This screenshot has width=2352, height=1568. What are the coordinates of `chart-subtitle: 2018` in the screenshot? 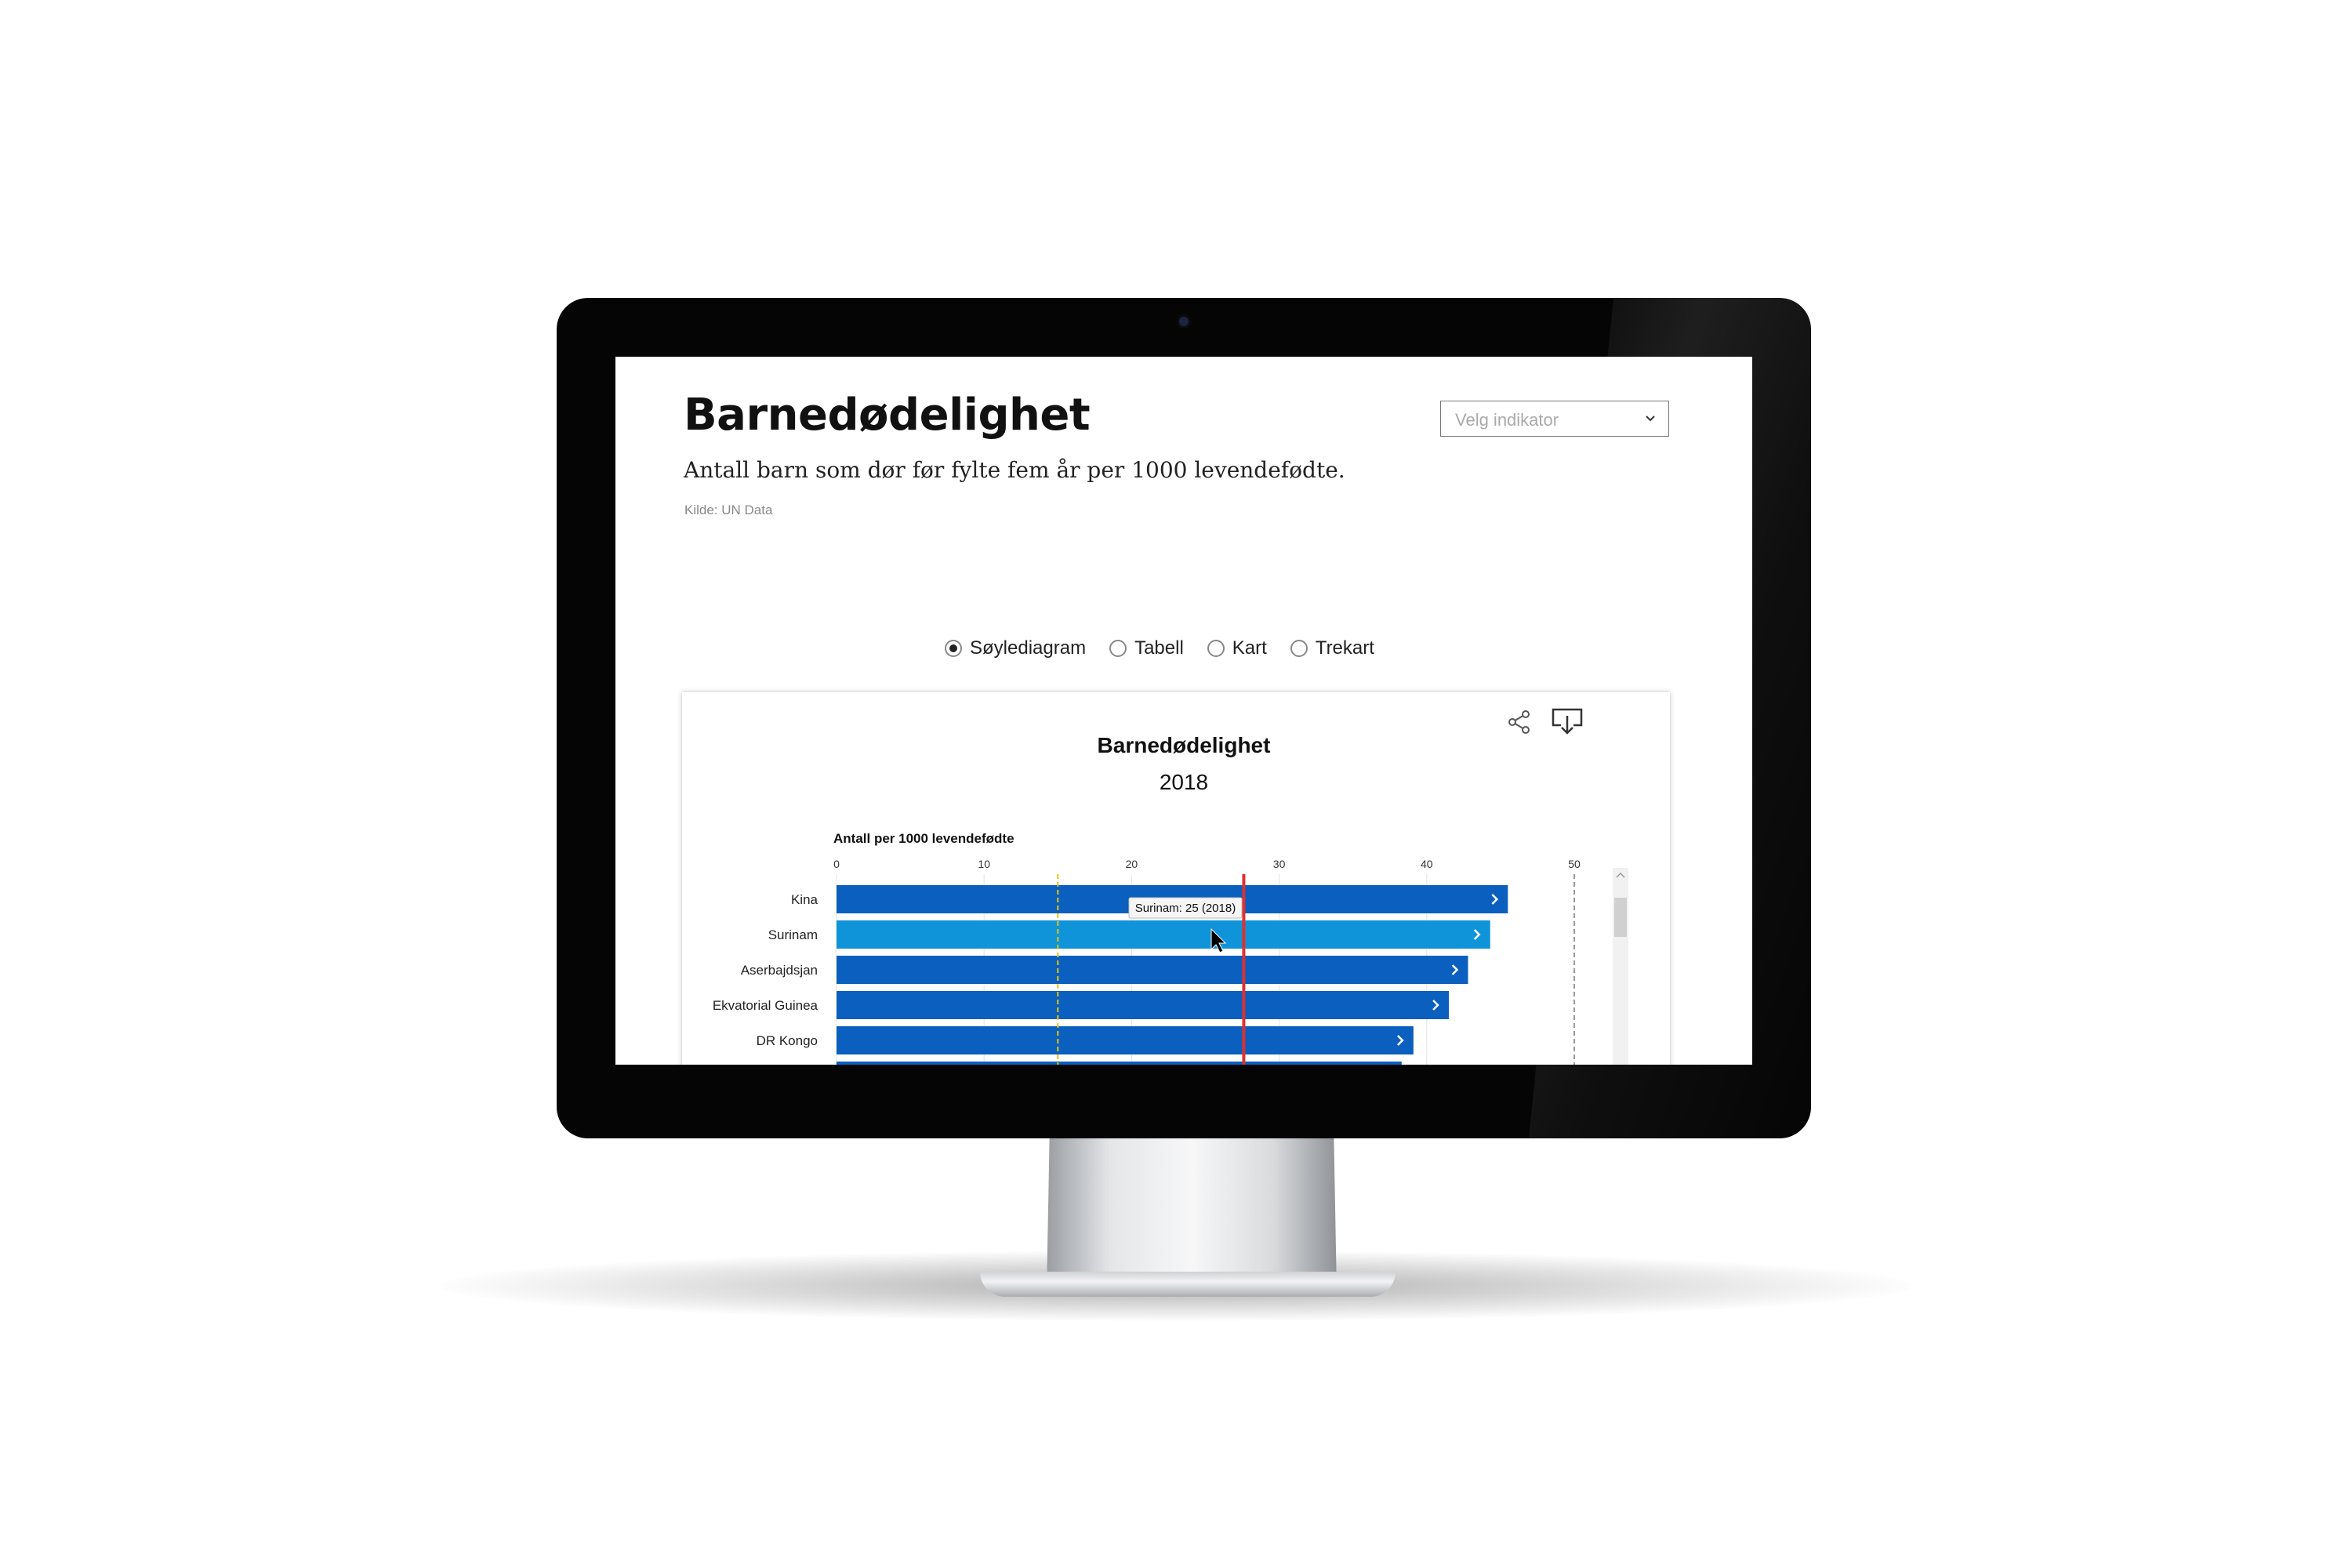 It's located at (1184, 782).